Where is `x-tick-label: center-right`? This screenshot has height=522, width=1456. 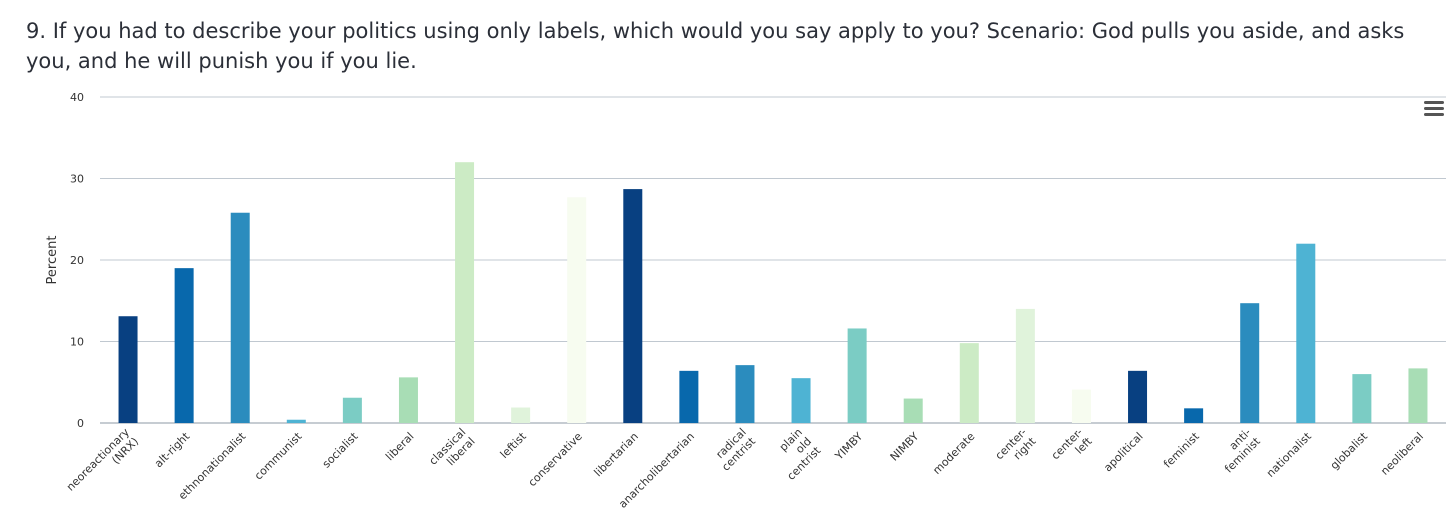 x-tick-label: center-right is located at coordinates (1016, 448).